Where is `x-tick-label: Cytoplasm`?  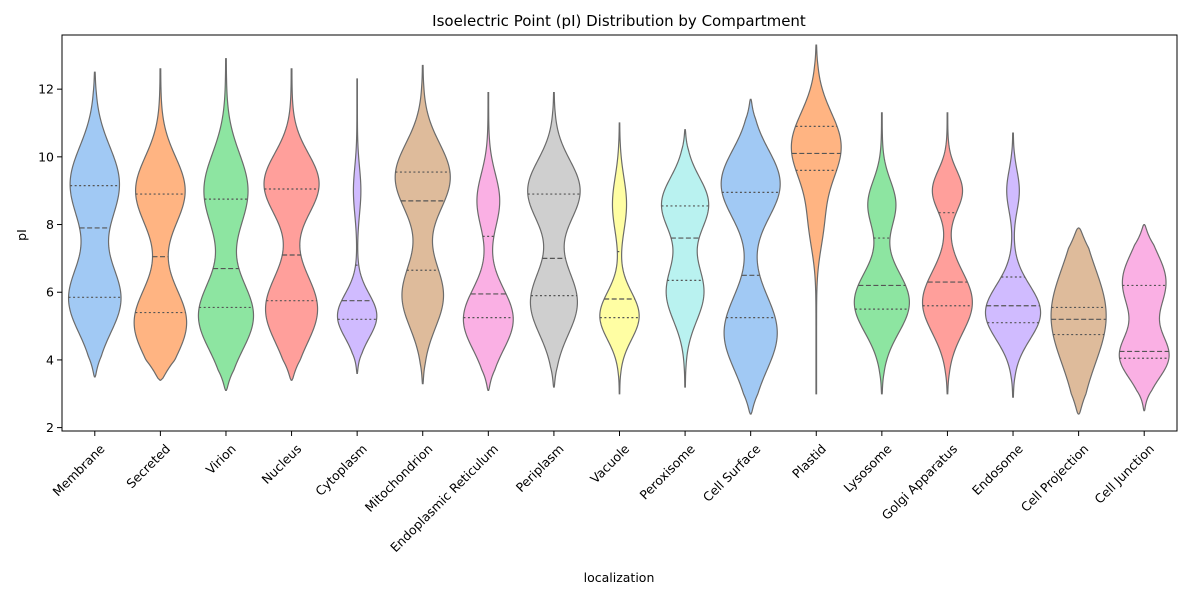 x-tick-label: Cytoplasm is located at coordinates (341, 470).